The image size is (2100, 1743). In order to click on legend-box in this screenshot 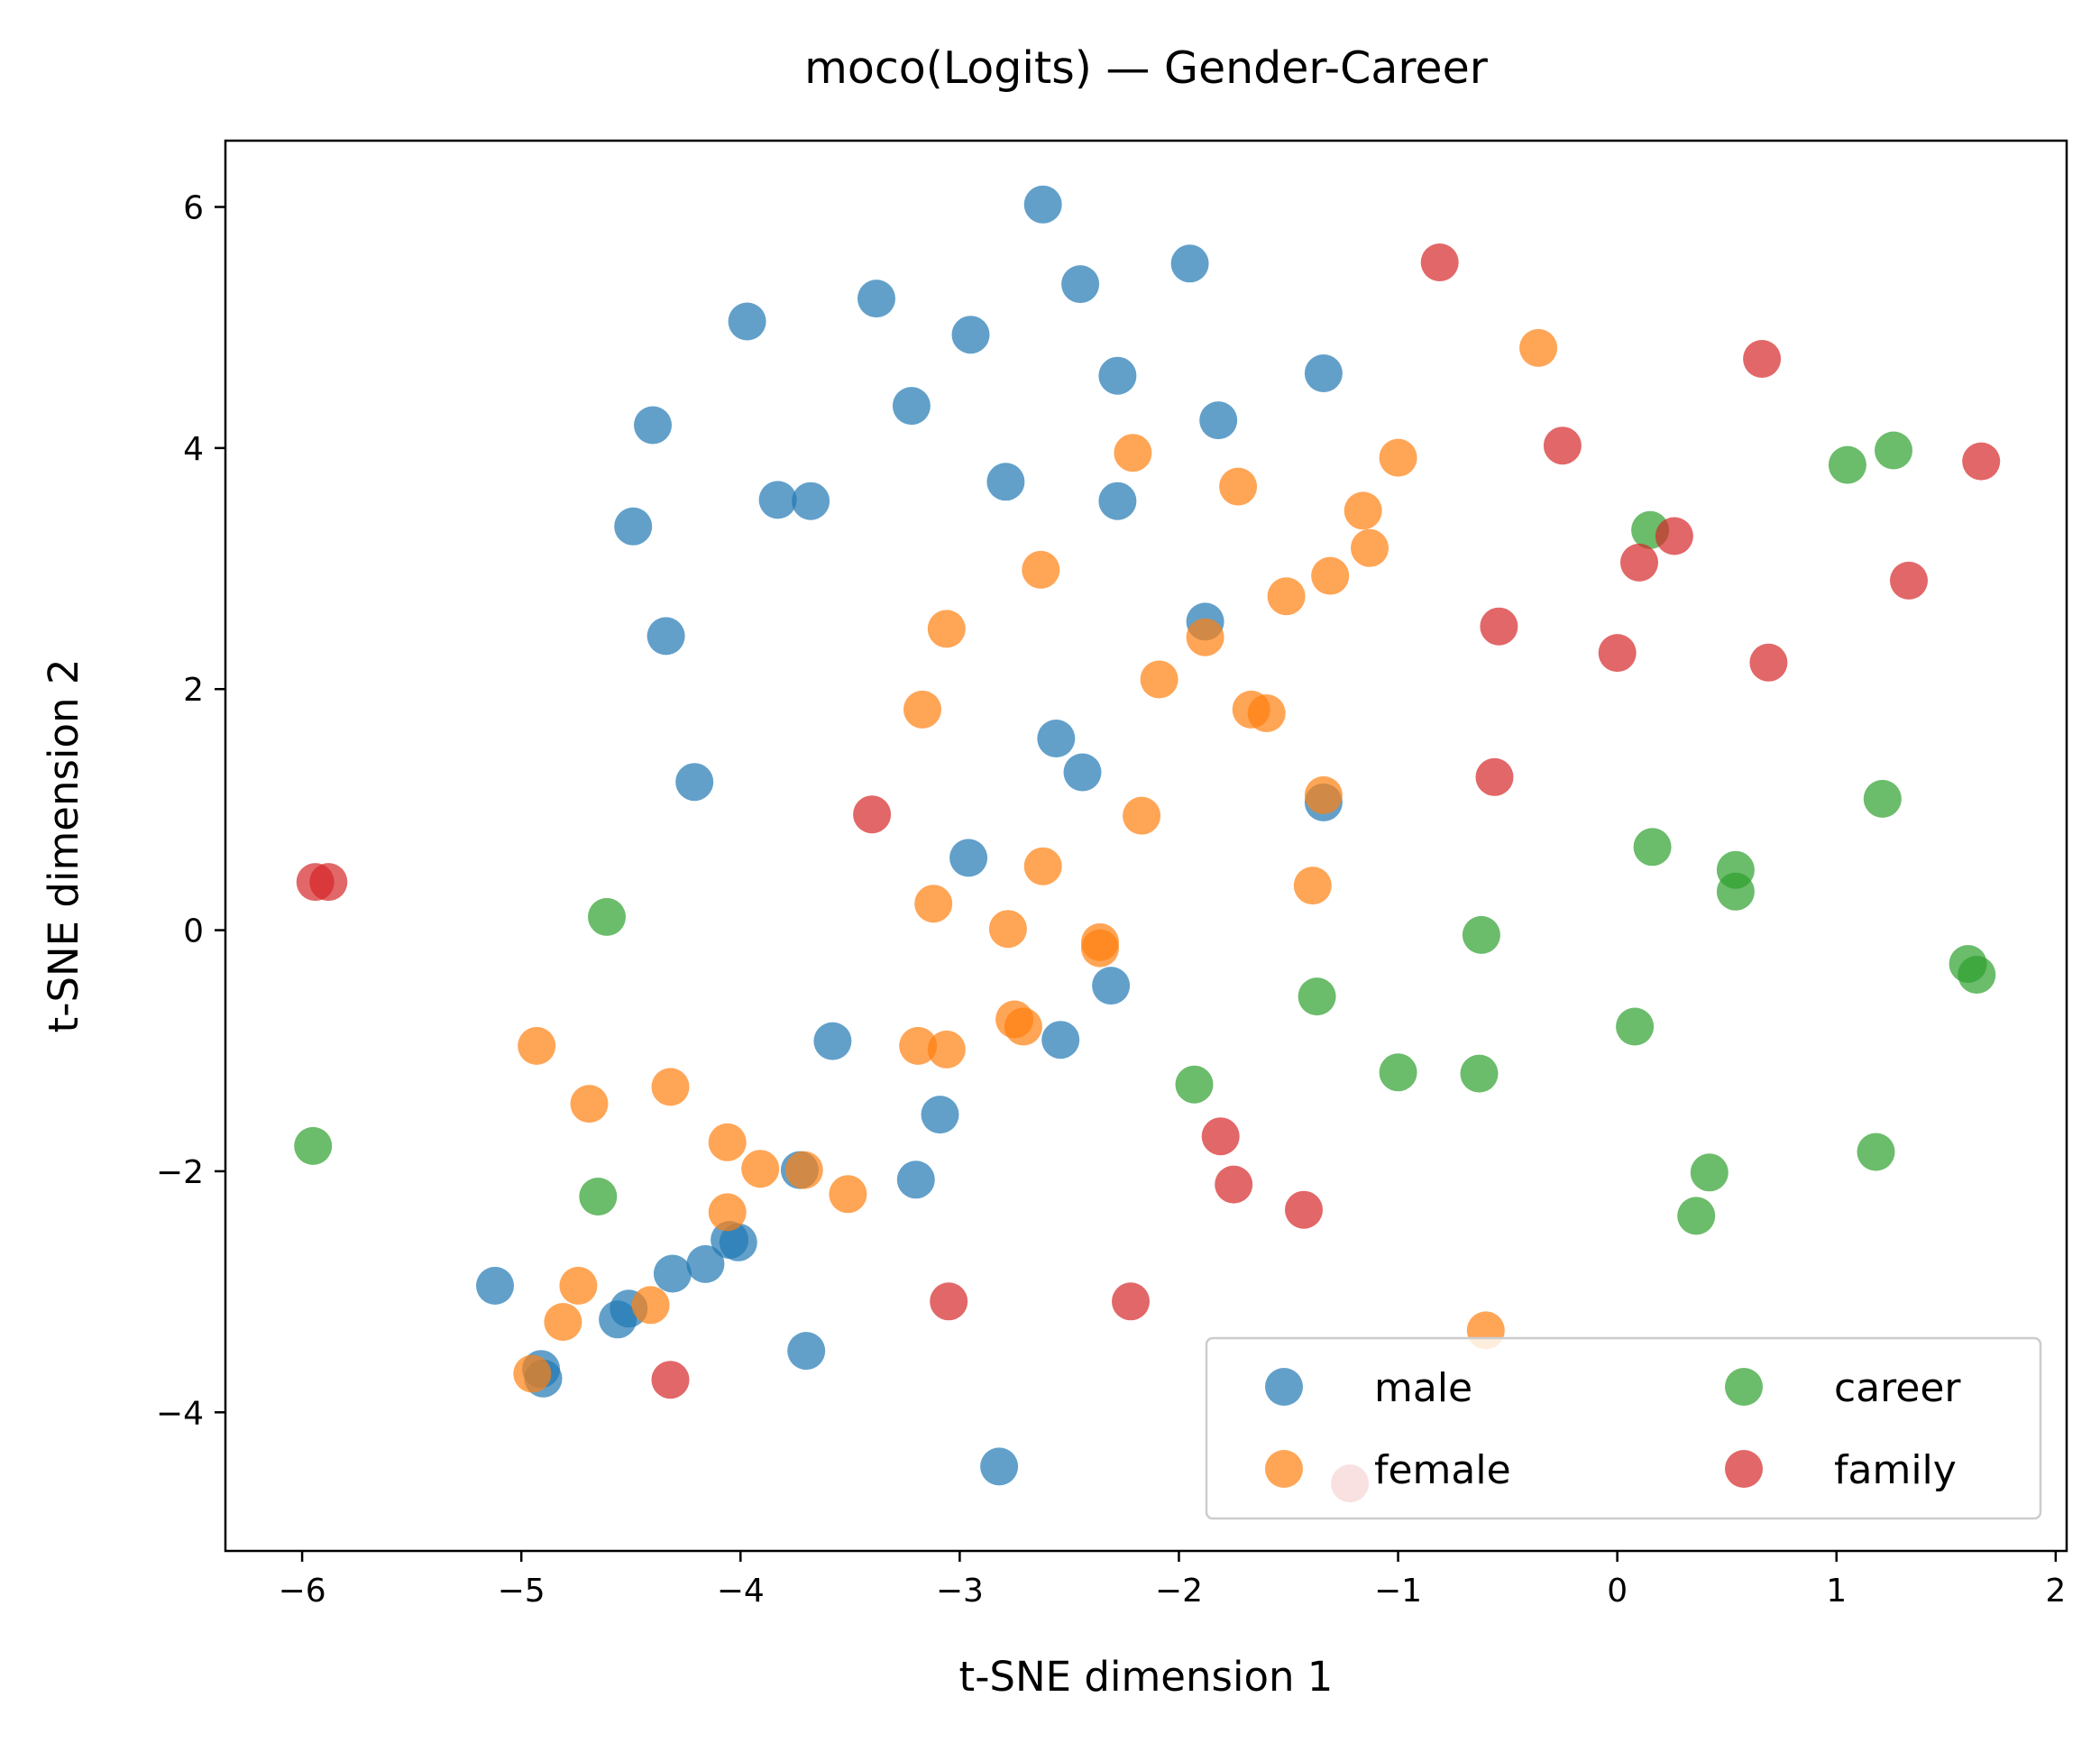, I will do `click(1623, 1428)`.